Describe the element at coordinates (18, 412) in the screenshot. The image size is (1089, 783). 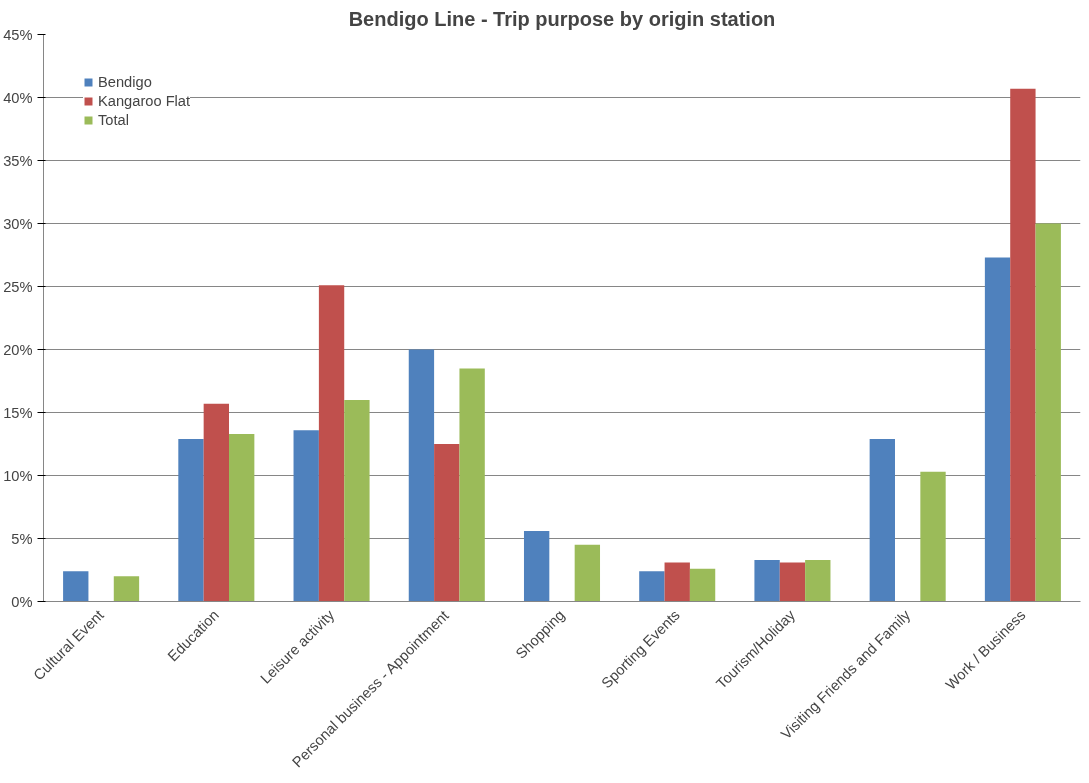
I see `y-tick-label: 15%` at that location.